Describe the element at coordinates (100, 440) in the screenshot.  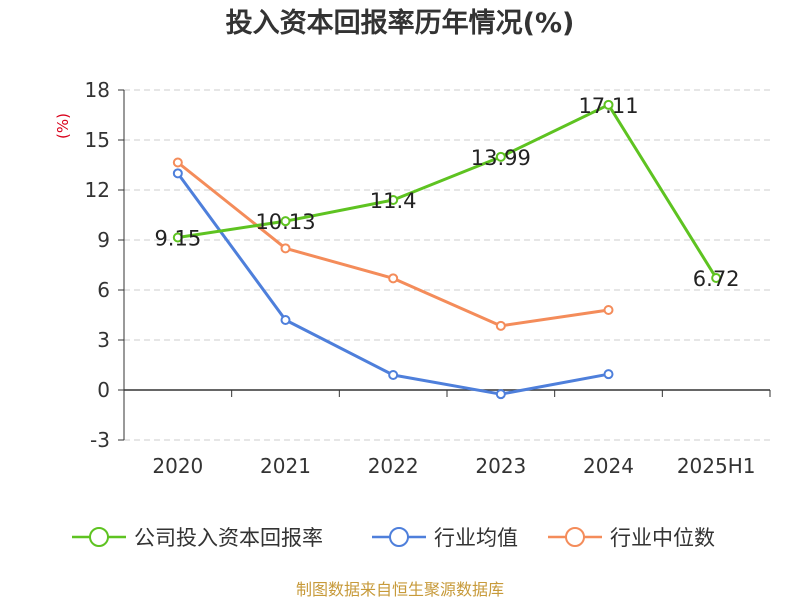
I see `y-tick-label: -3` at that location.